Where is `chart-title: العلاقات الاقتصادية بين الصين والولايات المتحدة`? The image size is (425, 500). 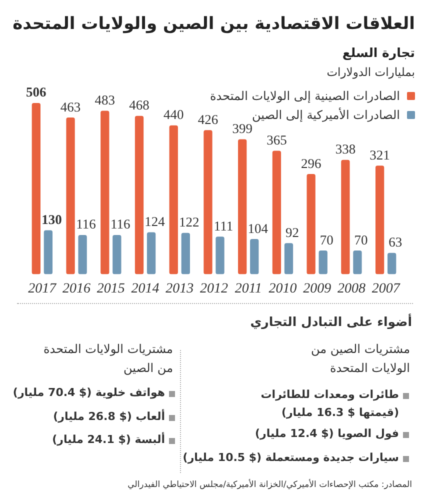 chart-title: العلاقات الاقتصادية بين الصين والولايات المتحدة is located at coordinates (213, 24).